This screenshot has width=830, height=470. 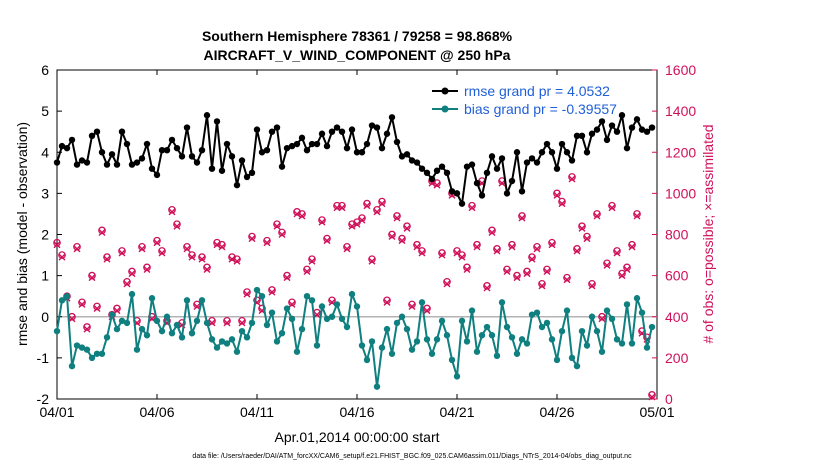 I want to click on y-tick-label: 4, so click(x=45, y=152).